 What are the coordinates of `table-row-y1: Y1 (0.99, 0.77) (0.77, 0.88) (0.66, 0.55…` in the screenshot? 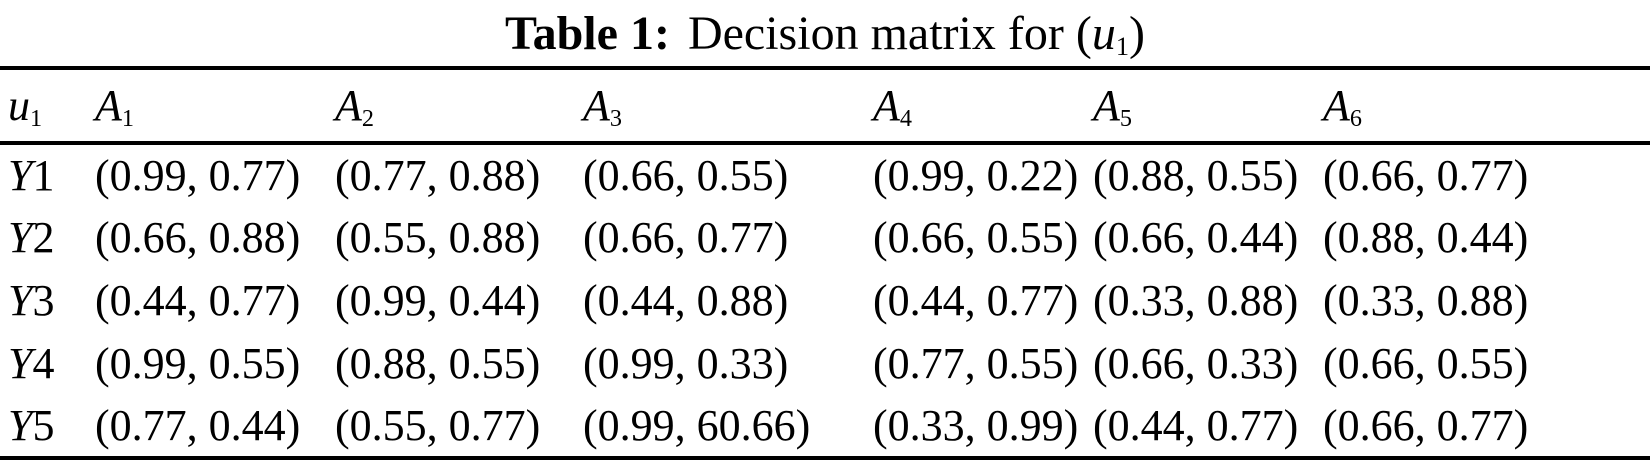 It's located at (825, 174).